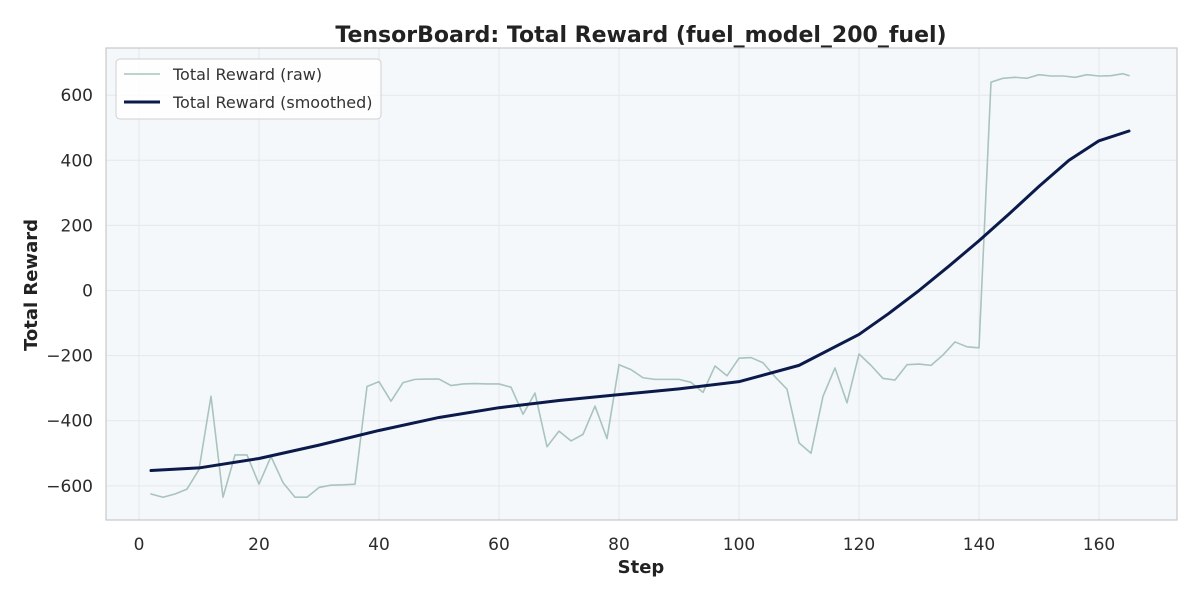 This screenshot has width=1200, height=600. Describe the element at coordinates (69, 291) in the screenshot. I see `y-axis-ticks: −600 −400 −200 0 200 400 600` at that location.